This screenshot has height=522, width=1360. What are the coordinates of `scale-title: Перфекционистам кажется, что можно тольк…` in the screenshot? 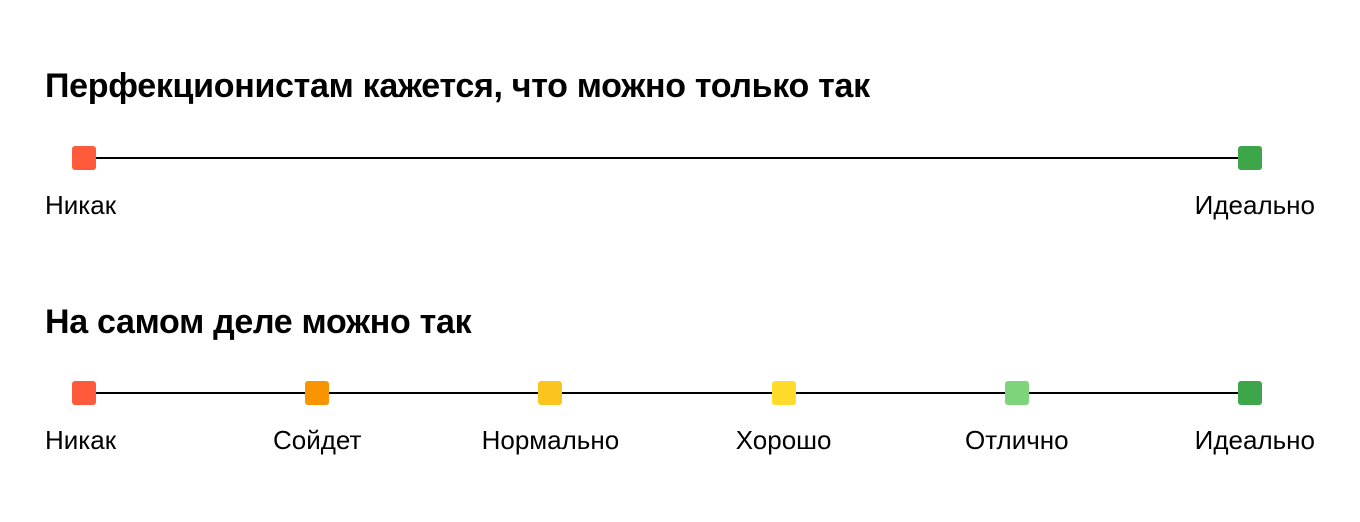 It's located at (457, 86).